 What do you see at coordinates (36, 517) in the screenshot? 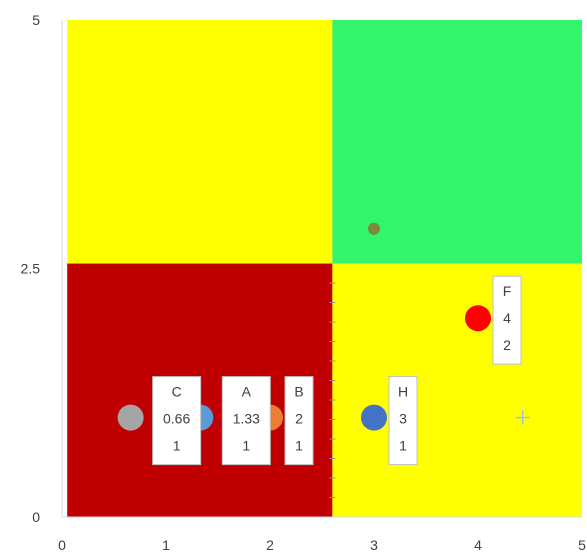
I see `y-tick-label: 0` at bounding box center [36, 517].